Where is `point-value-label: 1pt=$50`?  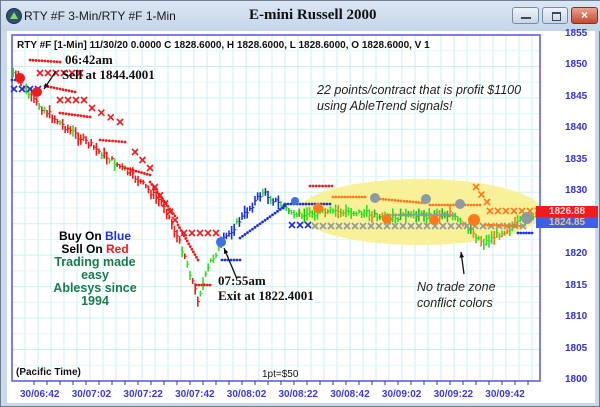 point-value-label: 1pt=$50 is located at coordinates (280, 374).